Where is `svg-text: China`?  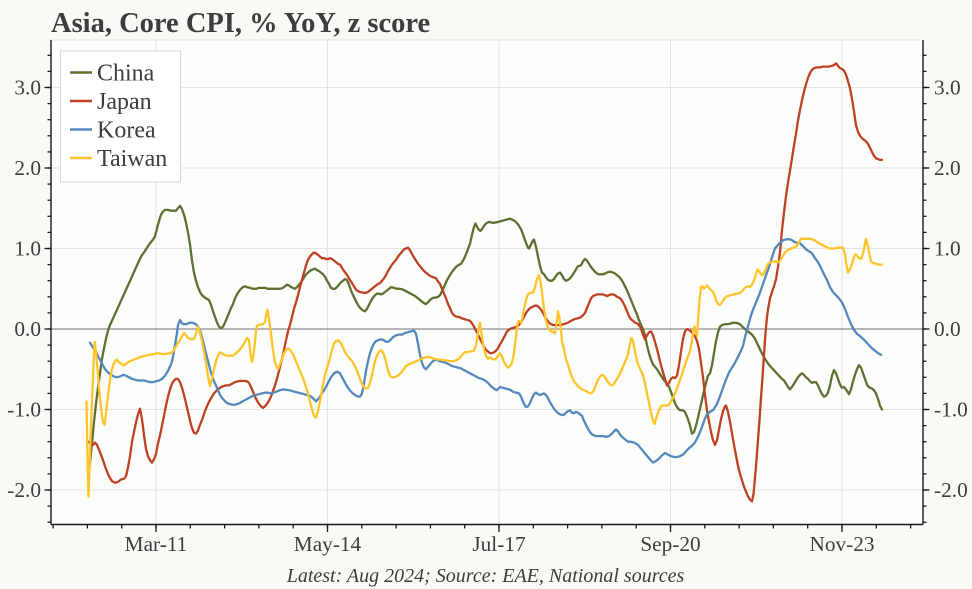
svg-text: China is located at coordinates (126, 74).